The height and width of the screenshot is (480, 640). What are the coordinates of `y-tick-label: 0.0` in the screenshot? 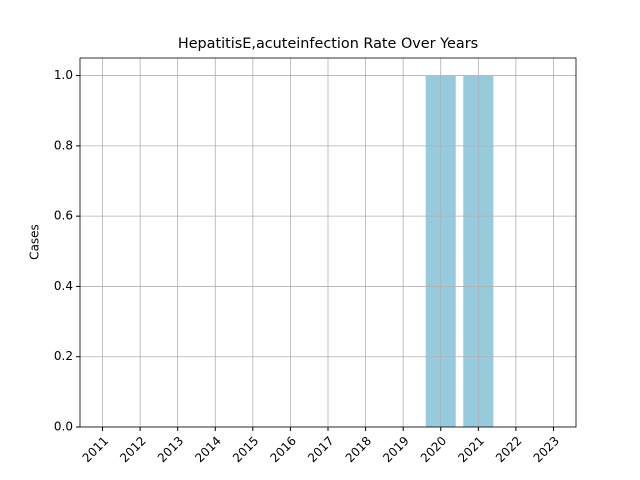 It's located at (63, 427).